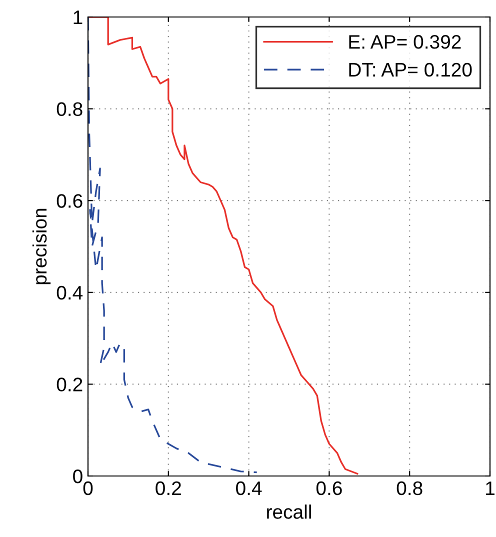  What do you see at coordinates (69, 201) in the screenshot?
I see `y-tick-label: 0.6` at bounding box center [69, 201].